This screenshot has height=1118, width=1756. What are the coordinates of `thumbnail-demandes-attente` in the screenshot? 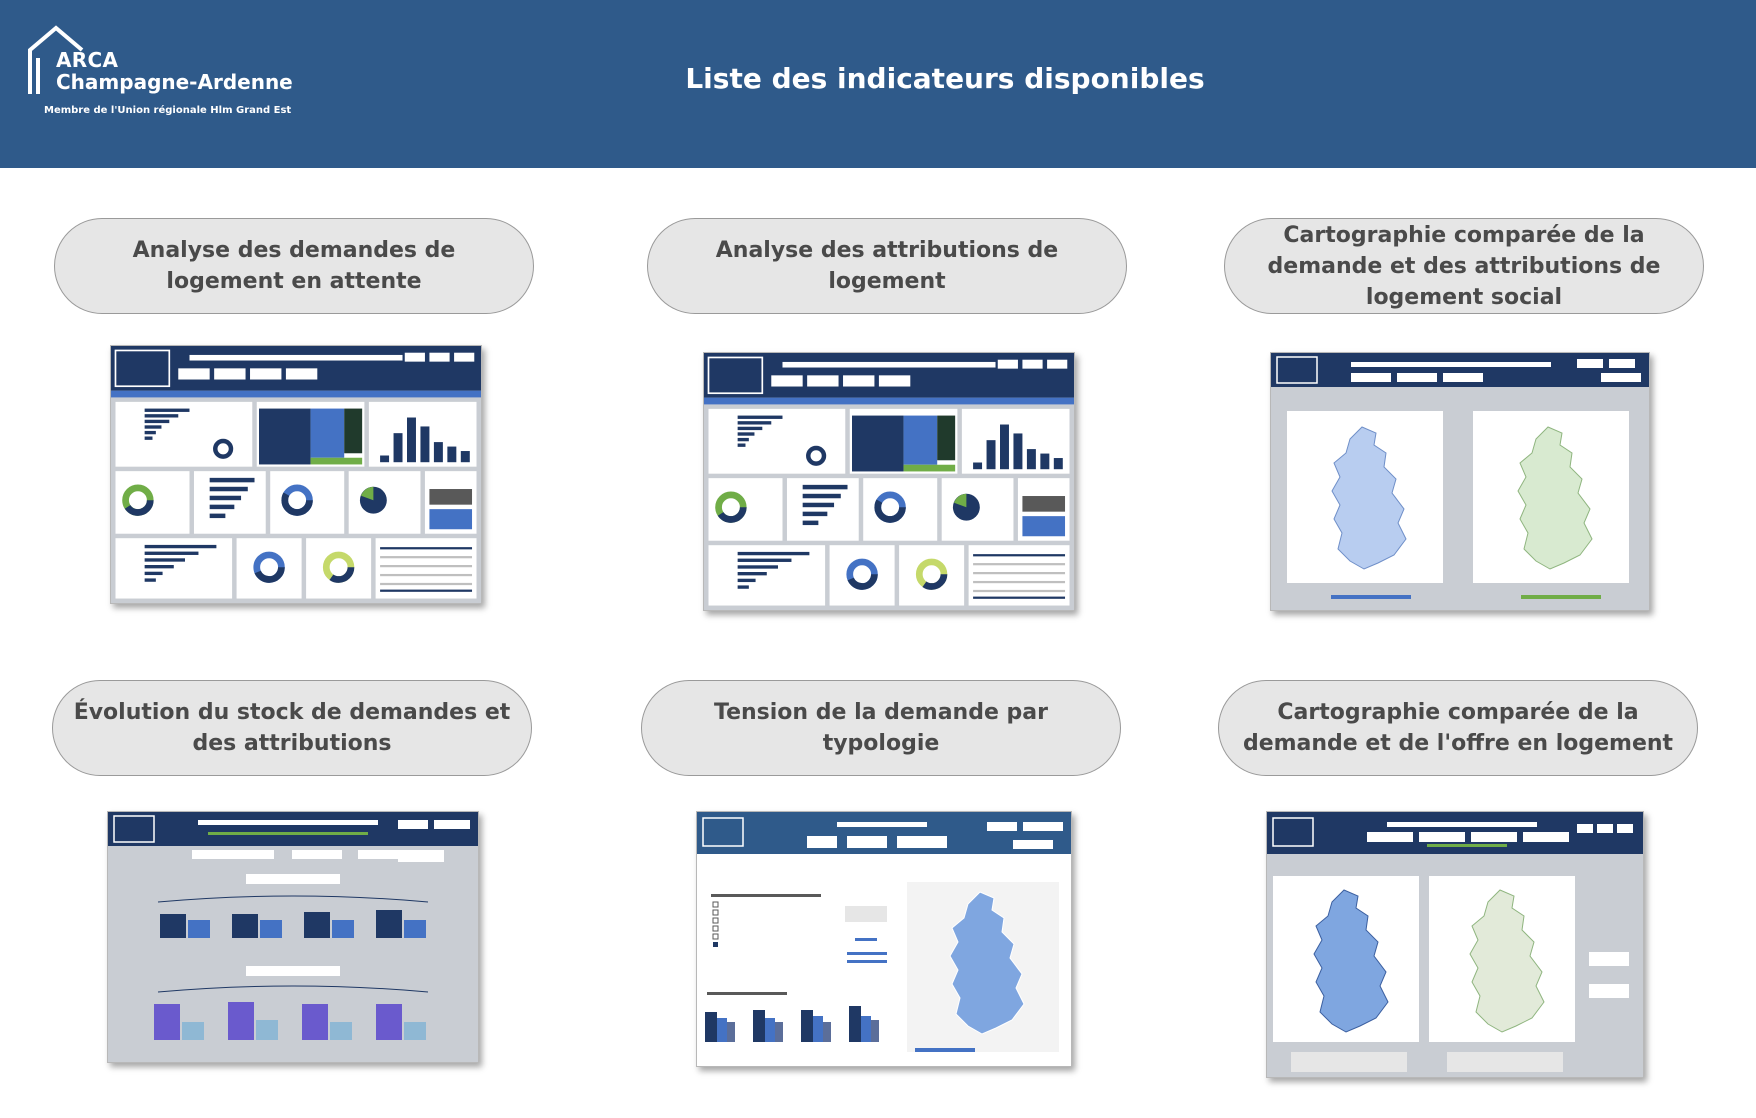 It's located at (296, 474).